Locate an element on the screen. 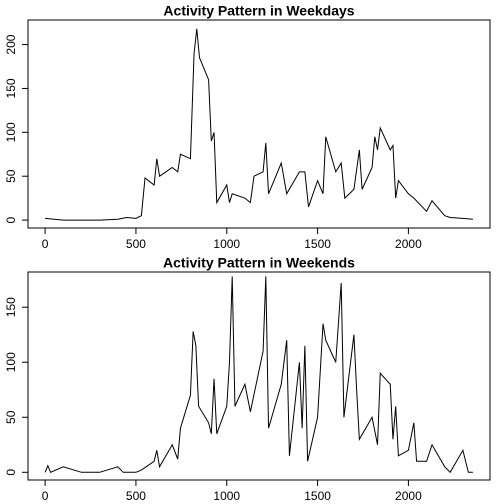 Image resolution: width=504 pixels, height=504 pixels. y-tick-label: 200 is located at coordinates (11, 44).